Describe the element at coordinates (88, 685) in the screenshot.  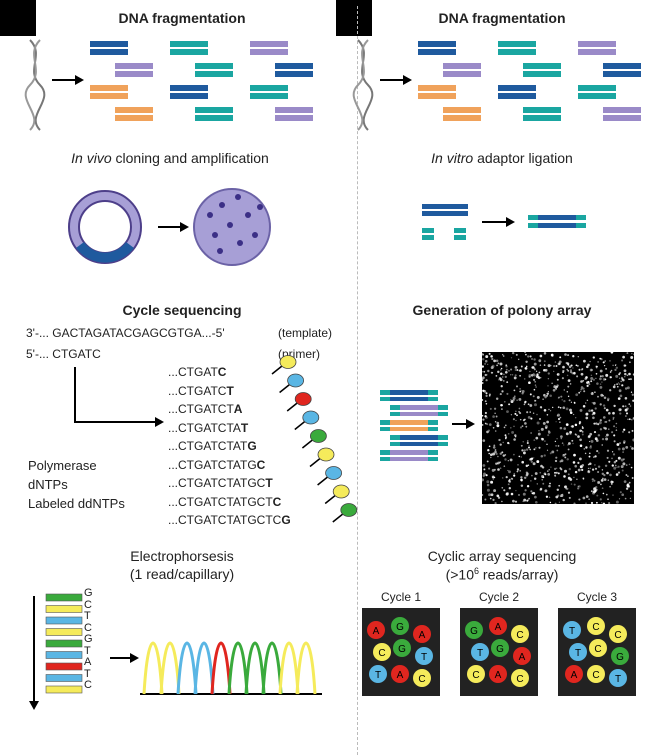
I see `gel-base-letter: C` at that location.